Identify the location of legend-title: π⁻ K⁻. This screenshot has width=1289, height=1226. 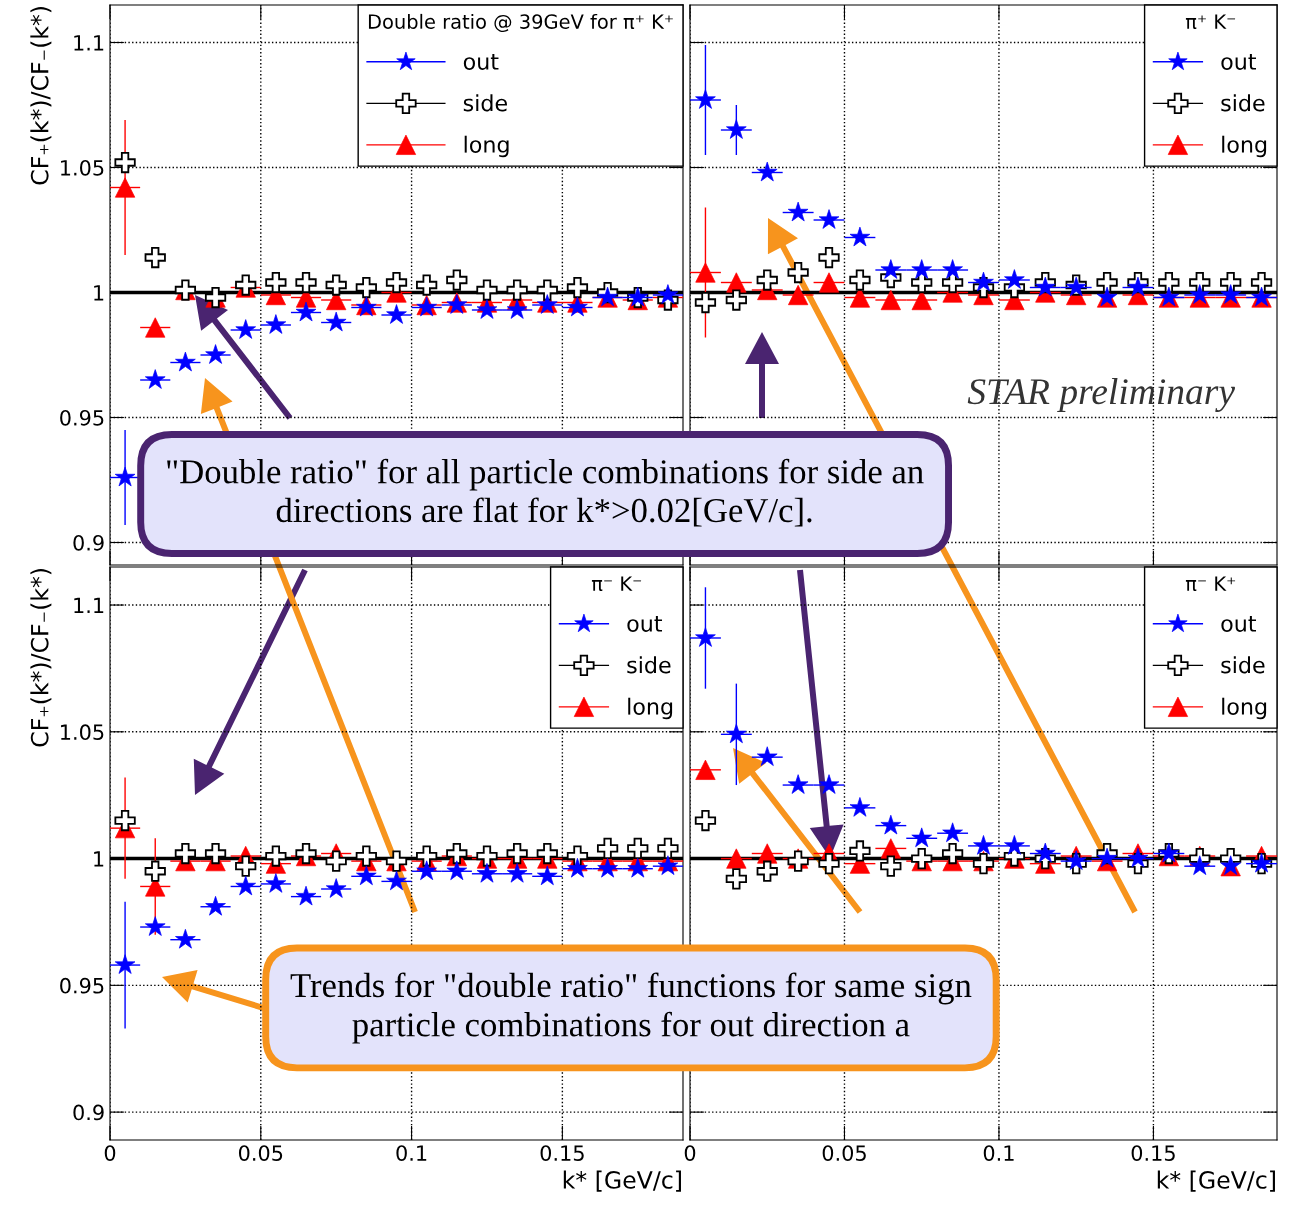
(616, 584).